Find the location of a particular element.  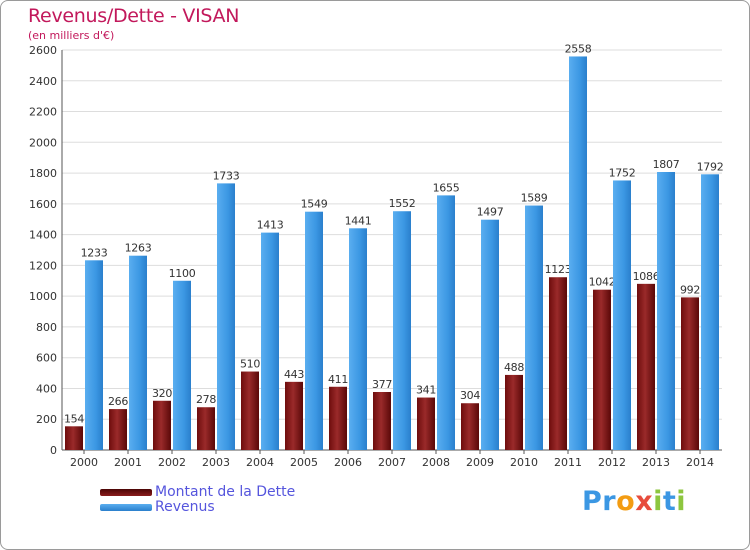

x-tick-label: 2005 is located at coordinates (304, 462).